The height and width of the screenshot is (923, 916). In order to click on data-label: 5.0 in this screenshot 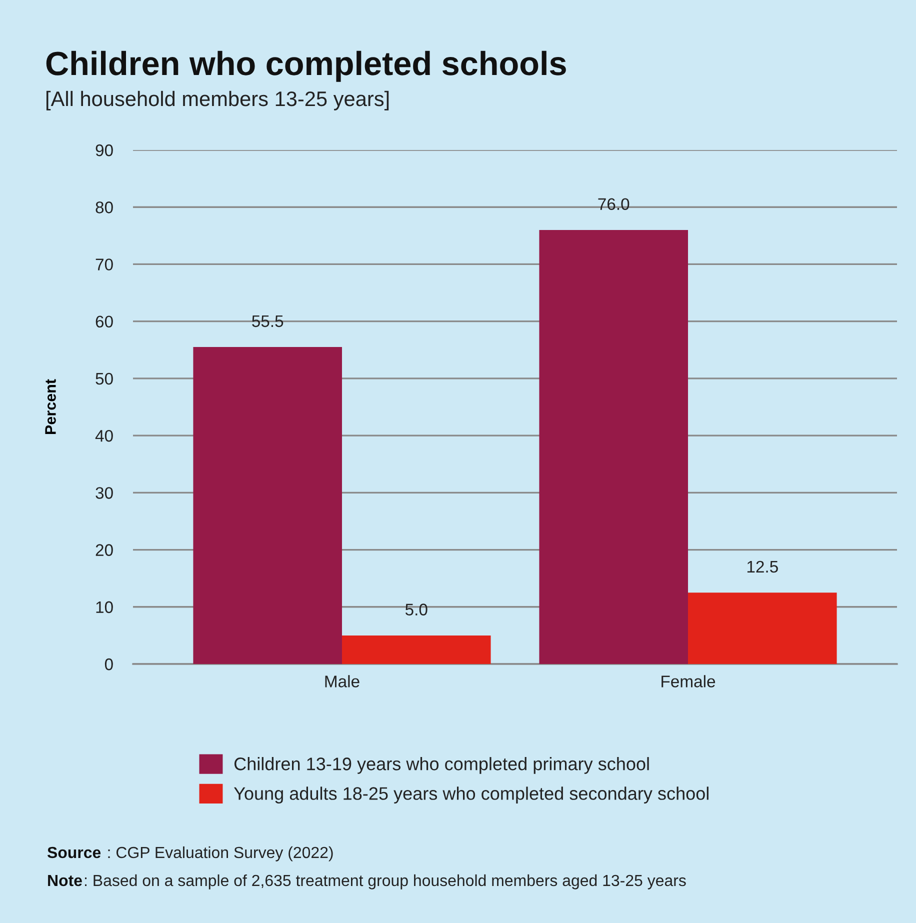, I will do `click(416, 610)`.